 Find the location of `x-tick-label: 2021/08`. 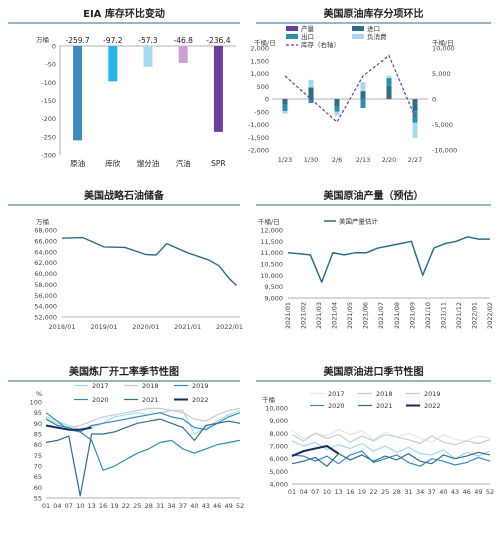

x-tick-label: 2021/08 is located at coordinates (397, 315).